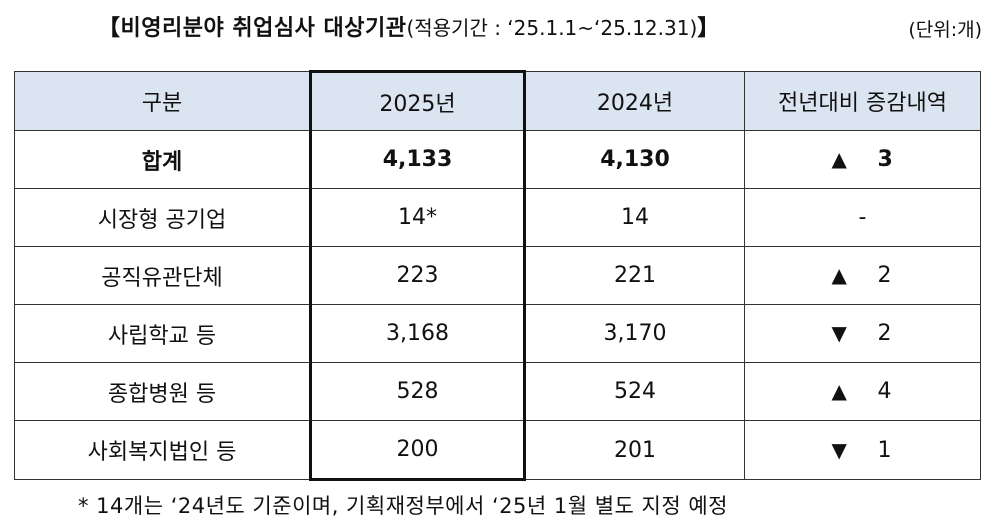 This screenshot has height=528, width=996. What do you see at coordinates (885, 159) in the screenshot?
I see `change-value: 3` at bounding box center [885, 159].